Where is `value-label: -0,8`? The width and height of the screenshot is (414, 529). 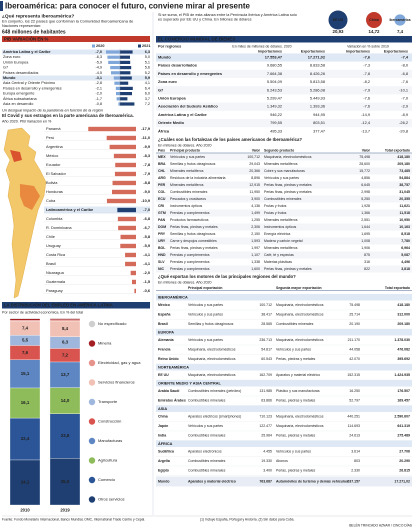 value-label: -0,8 is located at coordinates (98, 104).